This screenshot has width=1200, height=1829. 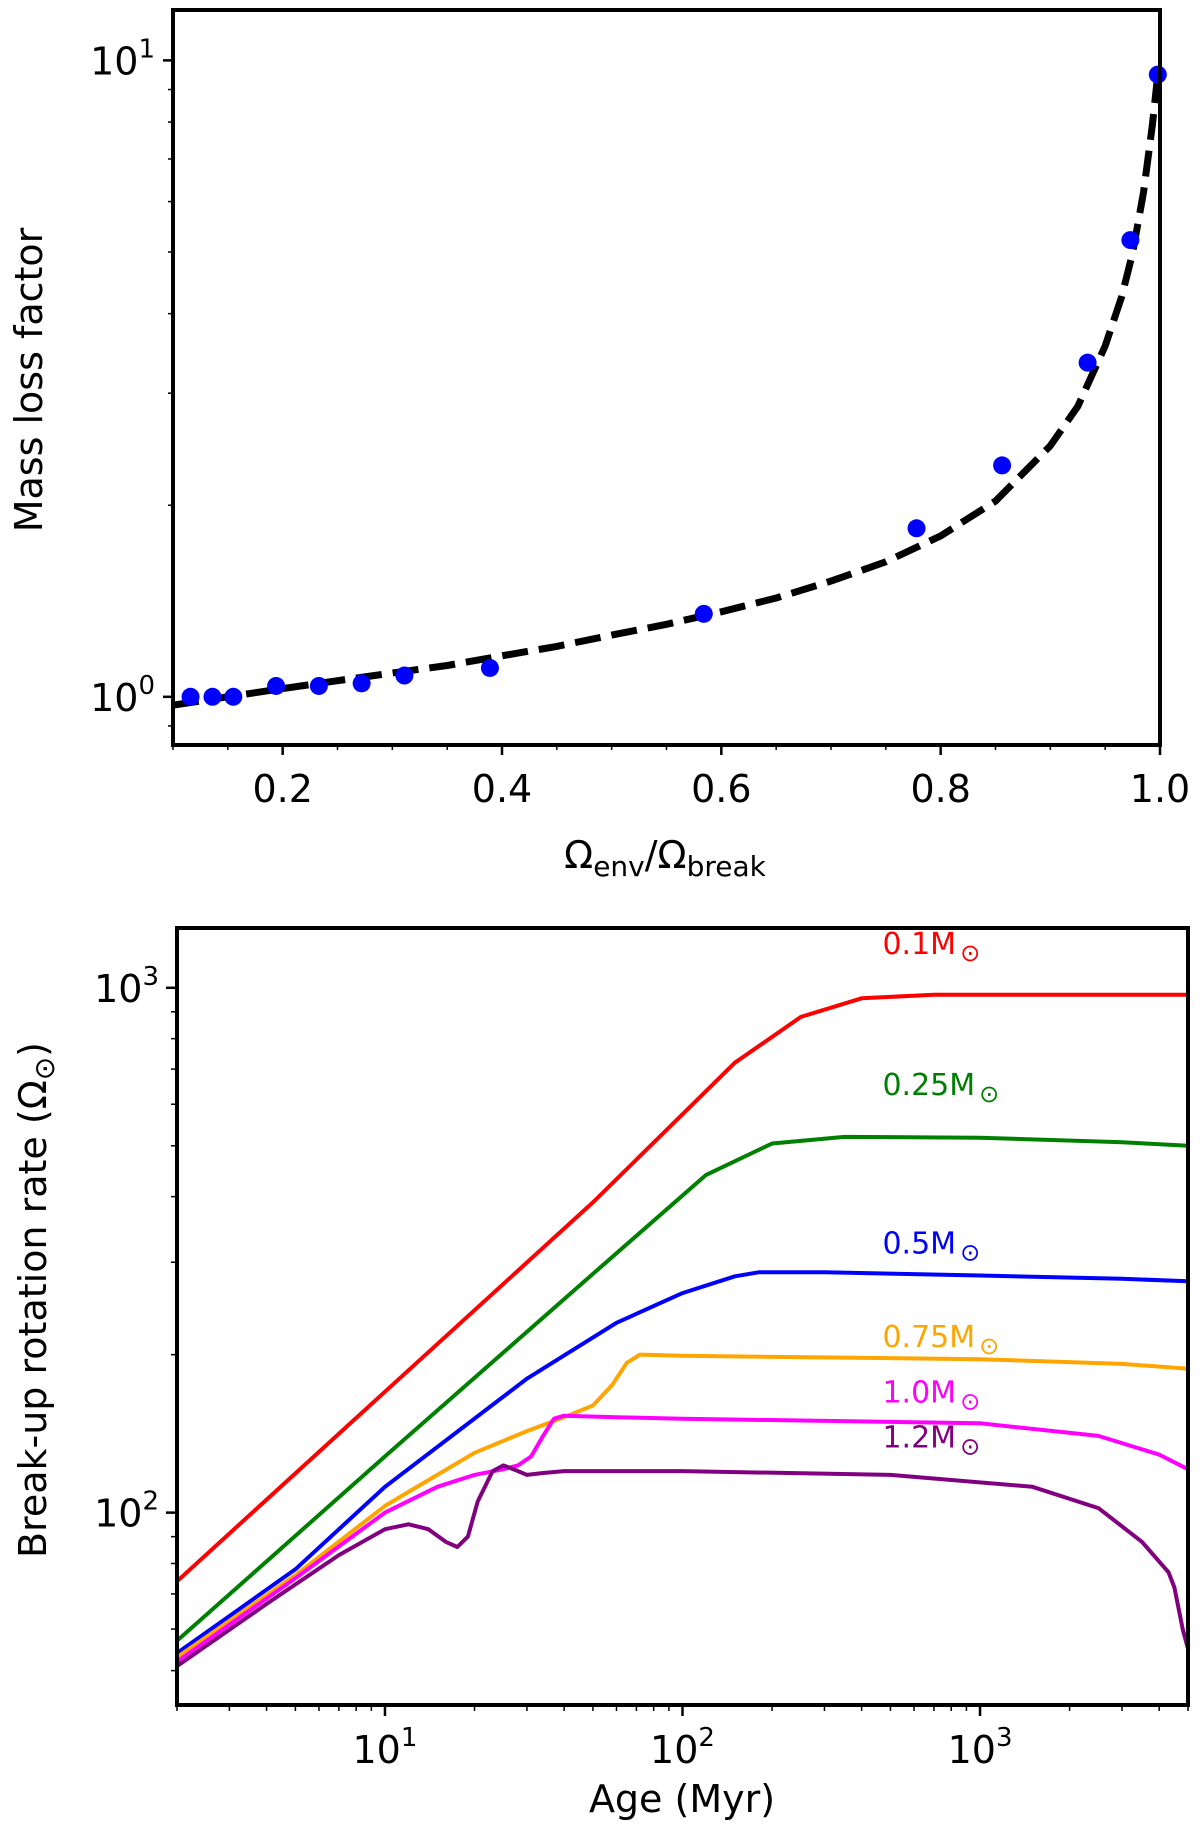 What do you see at coordinates (1160, 789) in the screenshot?
I see `x-tick-label: 1.0` at bounding box center [1160, 789].